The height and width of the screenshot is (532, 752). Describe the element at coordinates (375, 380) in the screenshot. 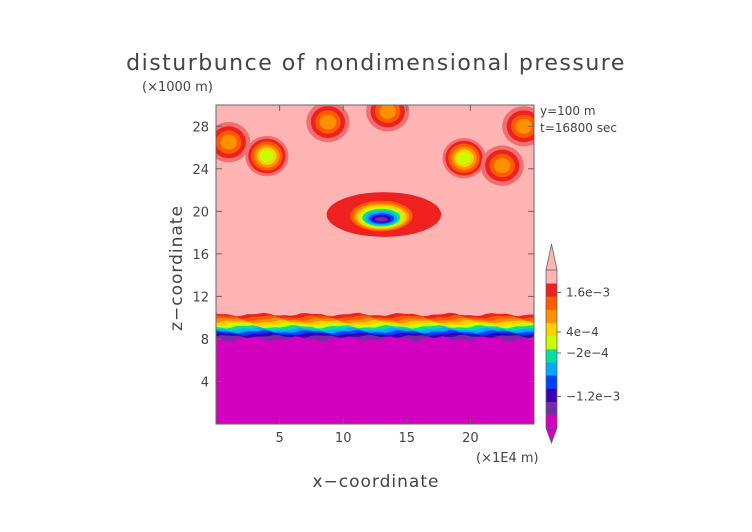

I see `lower-layer-fill` at that location.